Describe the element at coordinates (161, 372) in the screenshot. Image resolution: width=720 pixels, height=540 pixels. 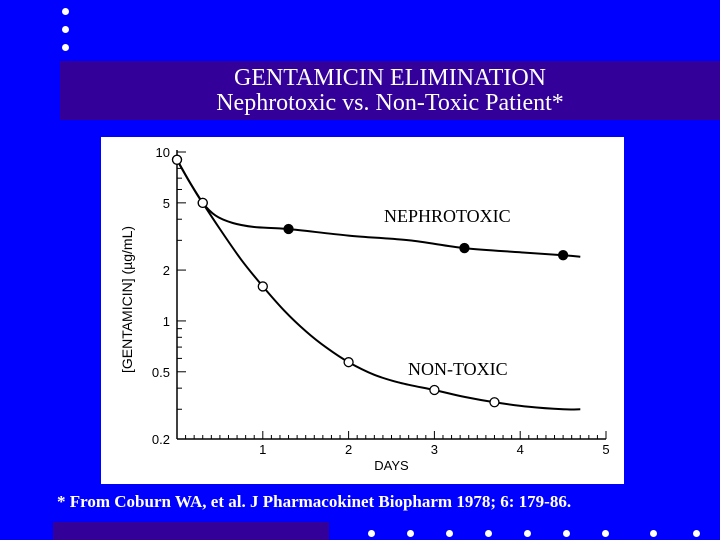
I see `y-tick-label: 0.5` at that location.